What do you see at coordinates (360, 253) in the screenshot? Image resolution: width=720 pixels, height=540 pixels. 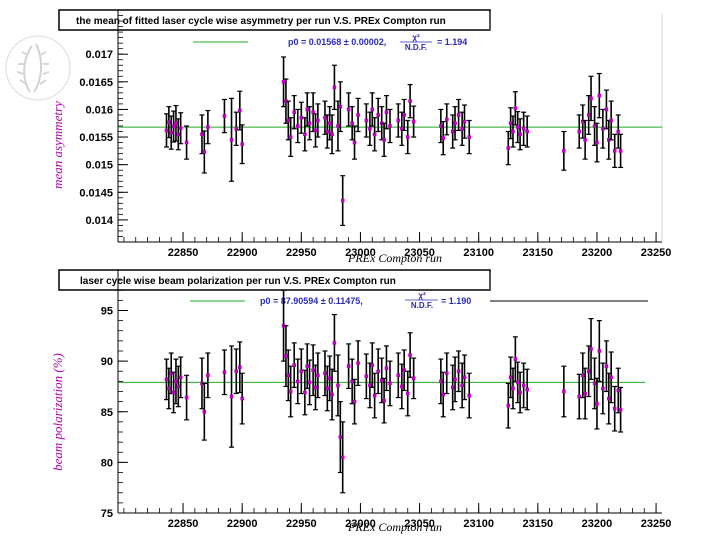 I see `asymmetry-x-tick-label: 23000` at bounding box center [360, 253].